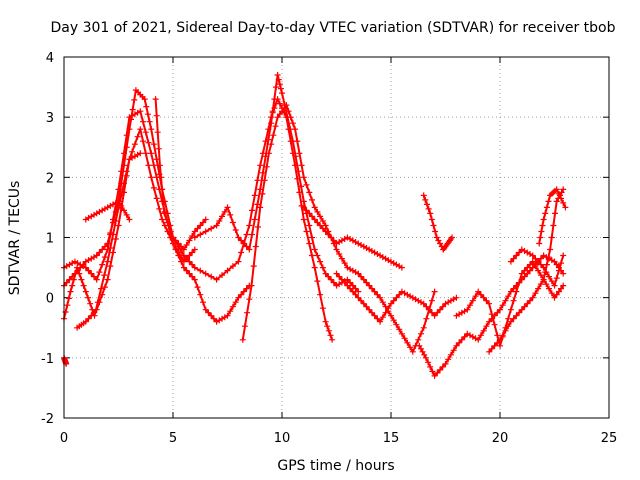 The image size is (640, 480). What do you see at coordinates (173, 438) in the screenshot?
I see `x-tick-label: 5` at bounding box center [173, 438].